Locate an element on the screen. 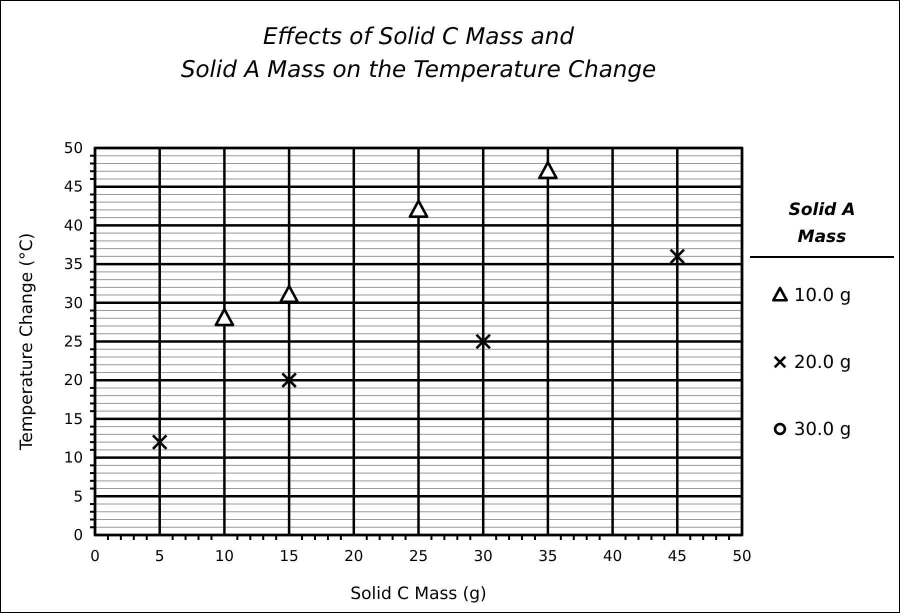  x-tick-label: 35 is located at coordinates (548, 556).